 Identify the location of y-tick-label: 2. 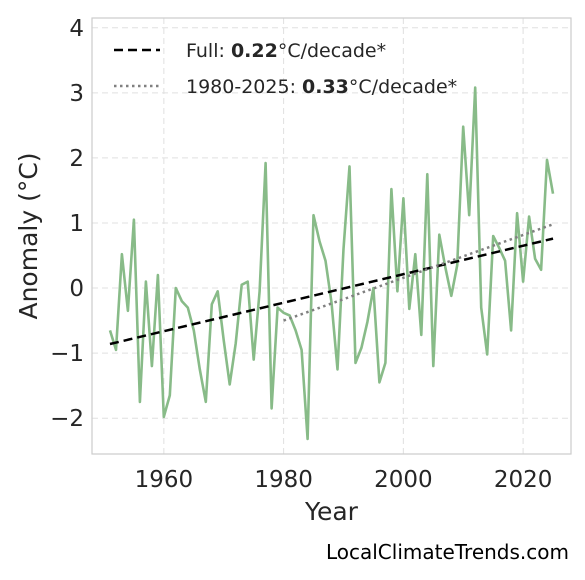
(76, 159).